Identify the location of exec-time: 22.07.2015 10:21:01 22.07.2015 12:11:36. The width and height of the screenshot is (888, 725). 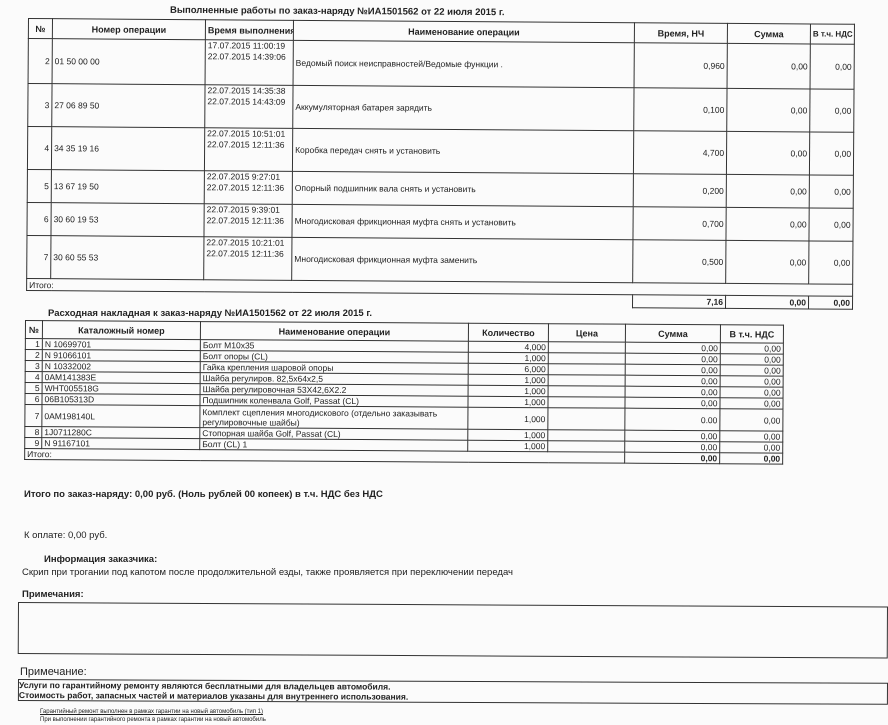
(247, 258).